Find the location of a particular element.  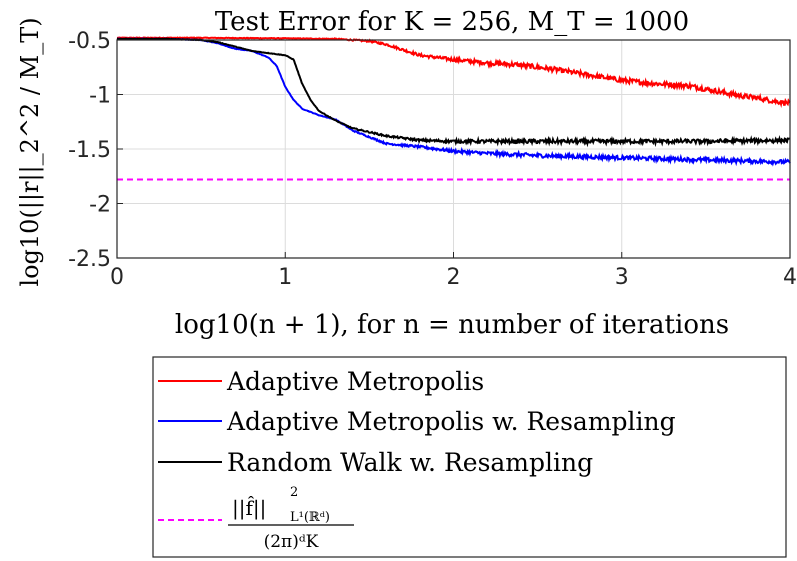

legend-formula-numerator: ||f̂|| is located at coordinates (249, 508).